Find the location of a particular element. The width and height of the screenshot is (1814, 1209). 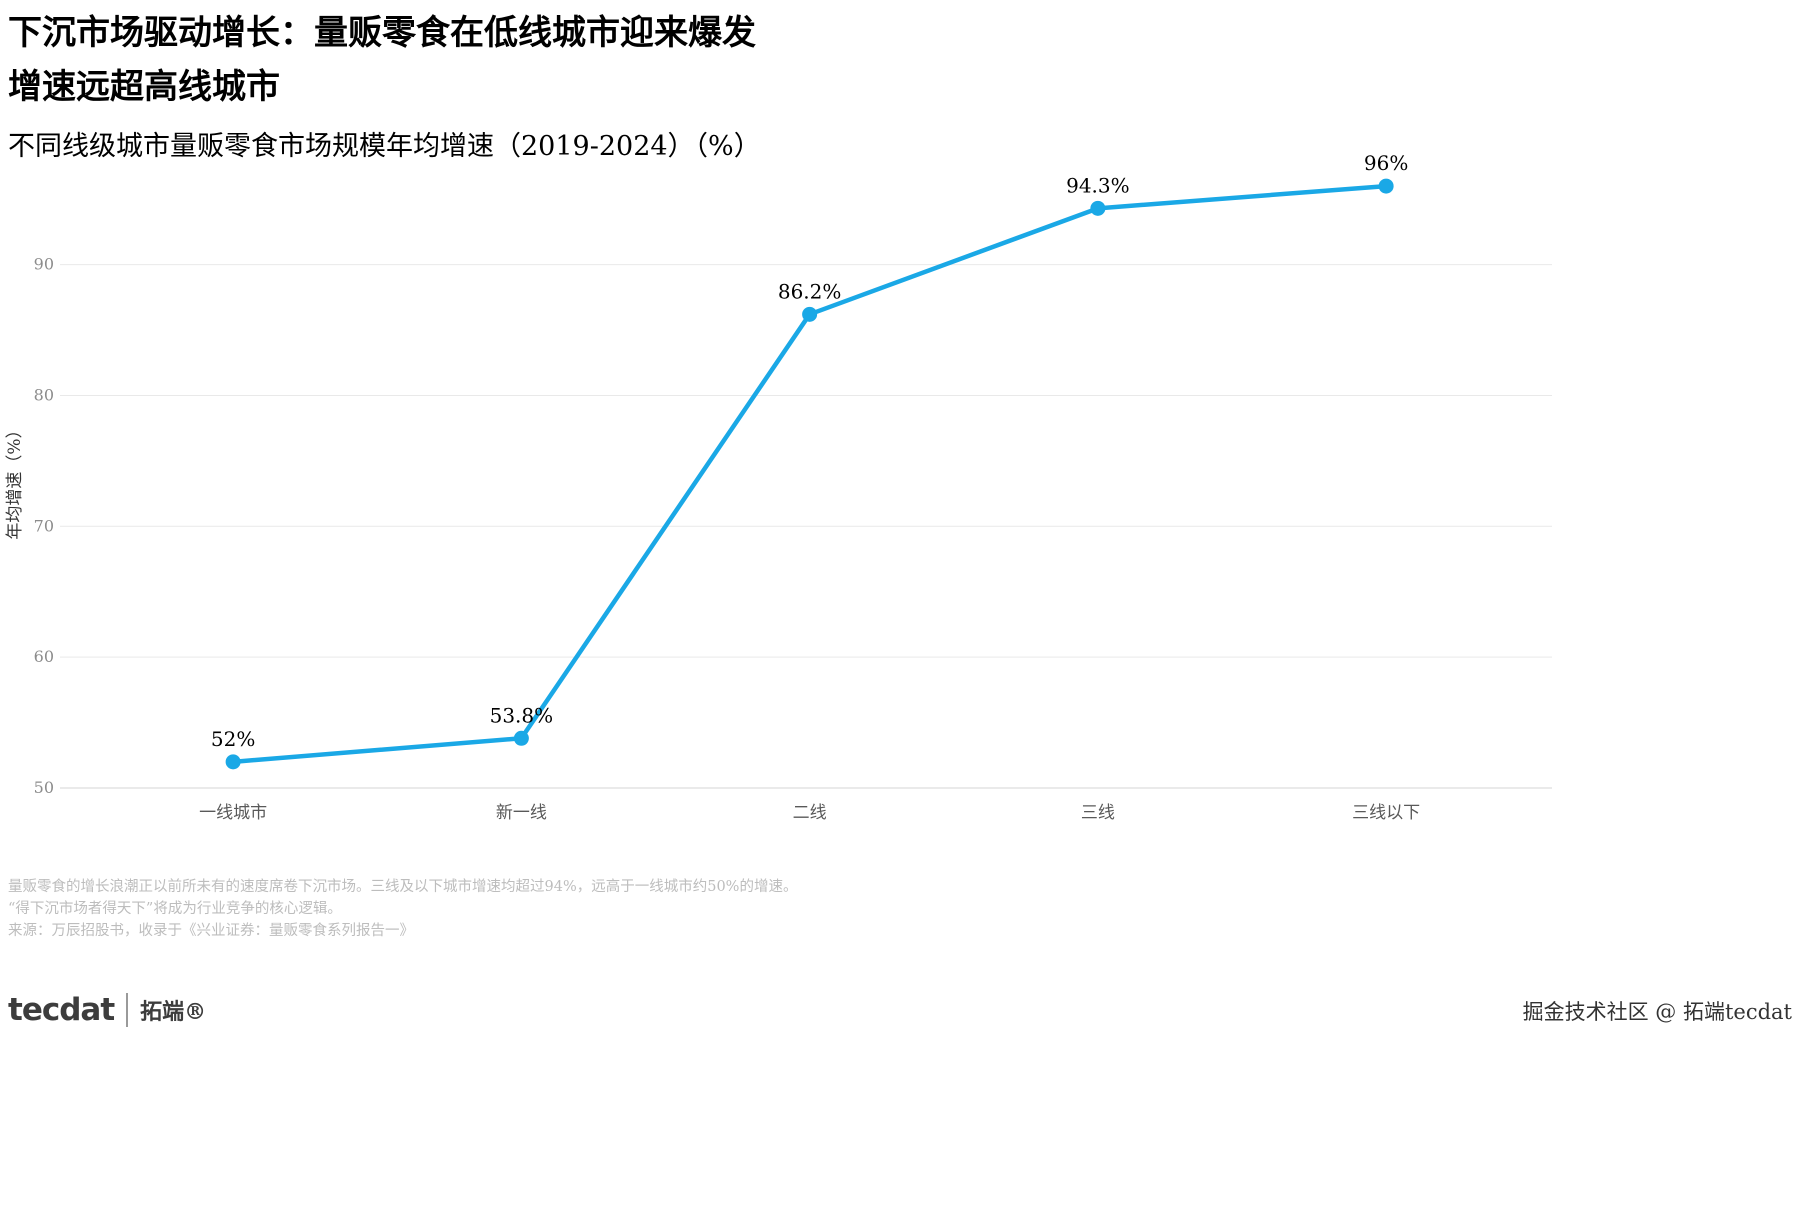

community-credit: 掘金技术社区 @ 拓端tecdat is located at coordinates (1657, 1012).